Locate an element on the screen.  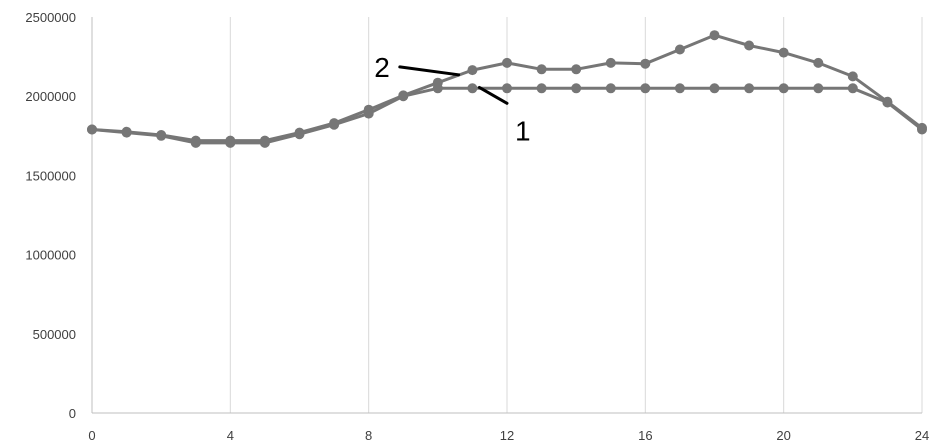
y-tick-label: 1000000 is located at coordinates (50, 255).